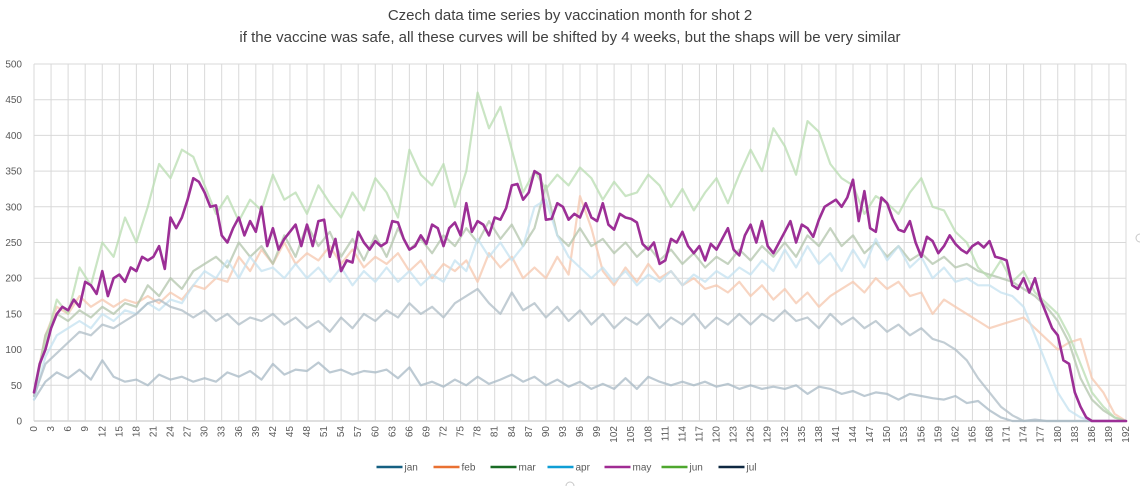  What do you see at coordinates (51, 429) in the screenshot?
I see `x-tick-label: 3` at bounding box center [51, 429].